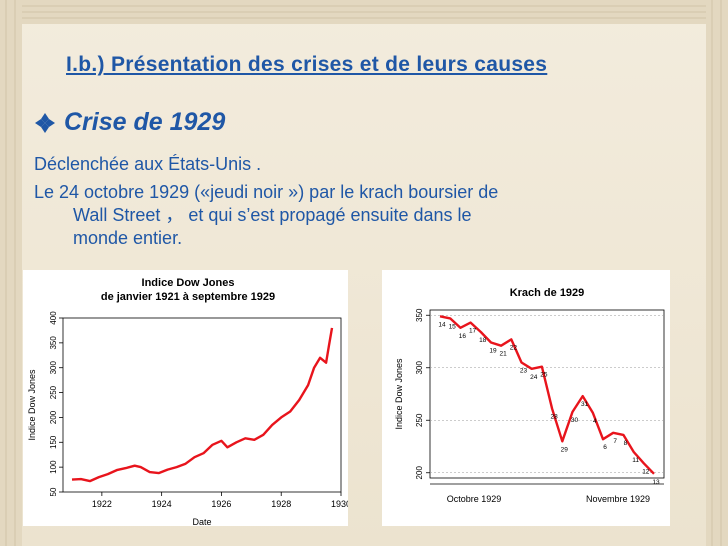 Image resolution: width=728 pixels, height=546 pixels. What do you see at coordinates (148, 164) in the screenshot?
I see `body-line-1: Déclenchée aux États-Unis .` at bounding box center [148, 164].